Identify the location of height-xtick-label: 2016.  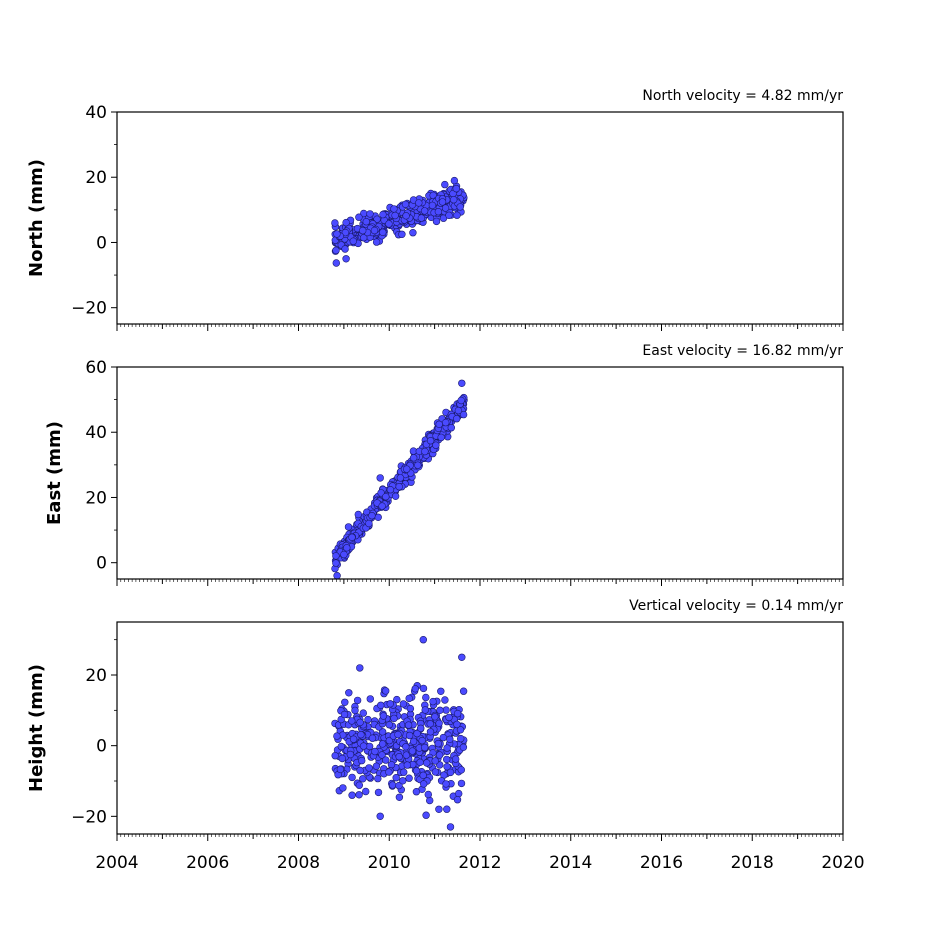
(661, 863).